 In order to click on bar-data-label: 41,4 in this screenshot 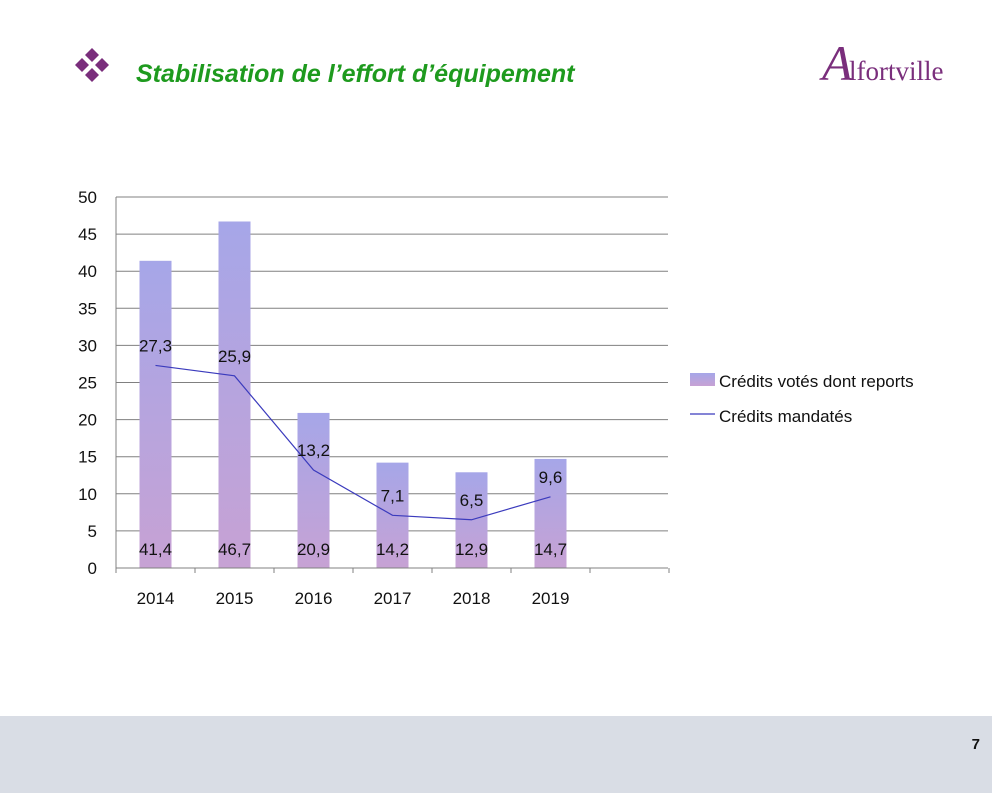, I will do `click(155, 549)`.